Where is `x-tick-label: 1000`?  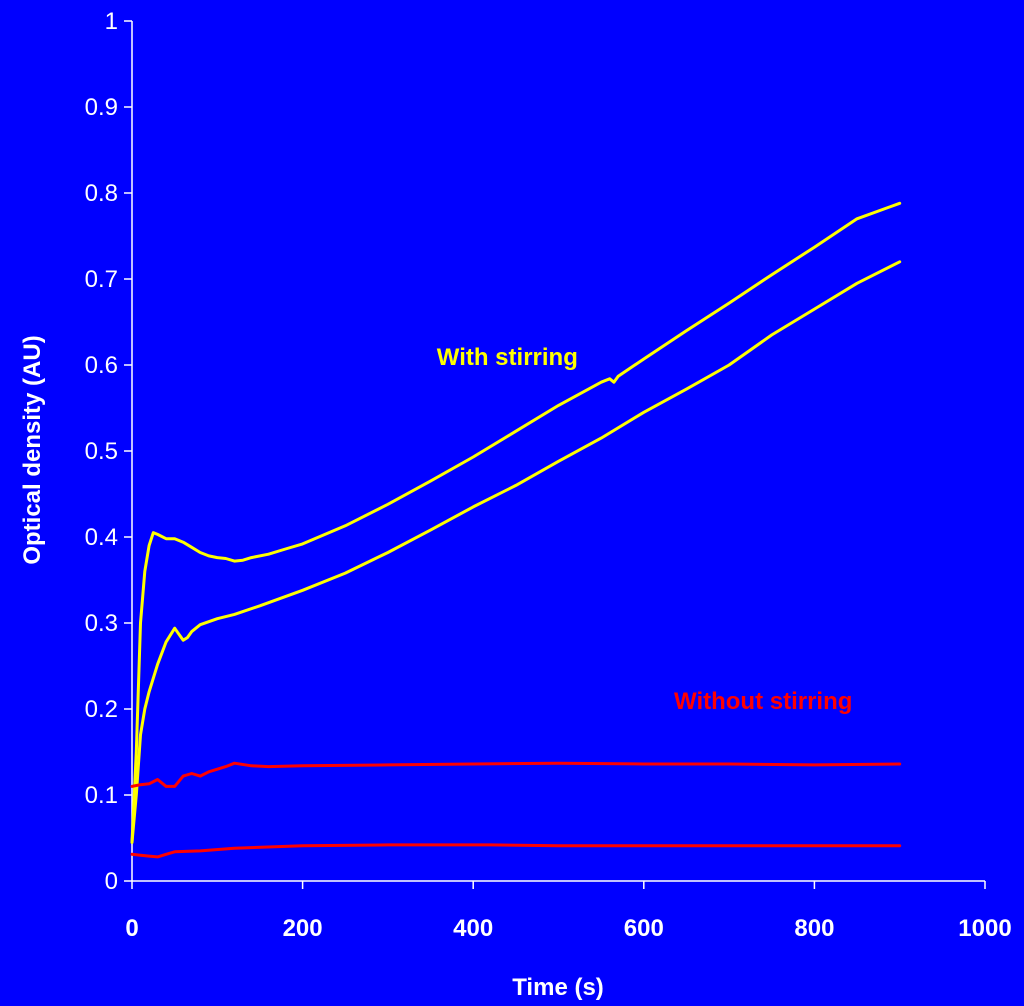
x-tick-label: 1000 is located at coordinates (984, 928).